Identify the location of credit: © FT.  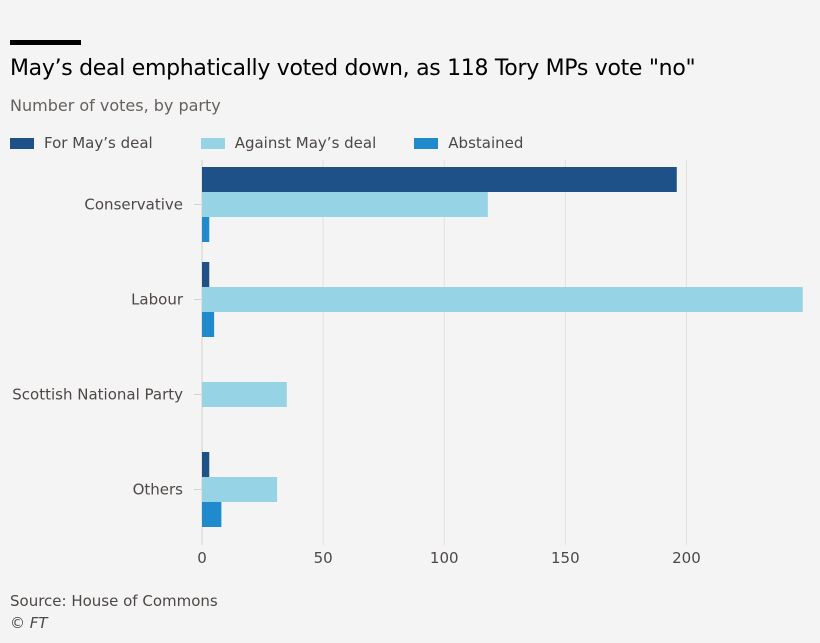
(29, 623).